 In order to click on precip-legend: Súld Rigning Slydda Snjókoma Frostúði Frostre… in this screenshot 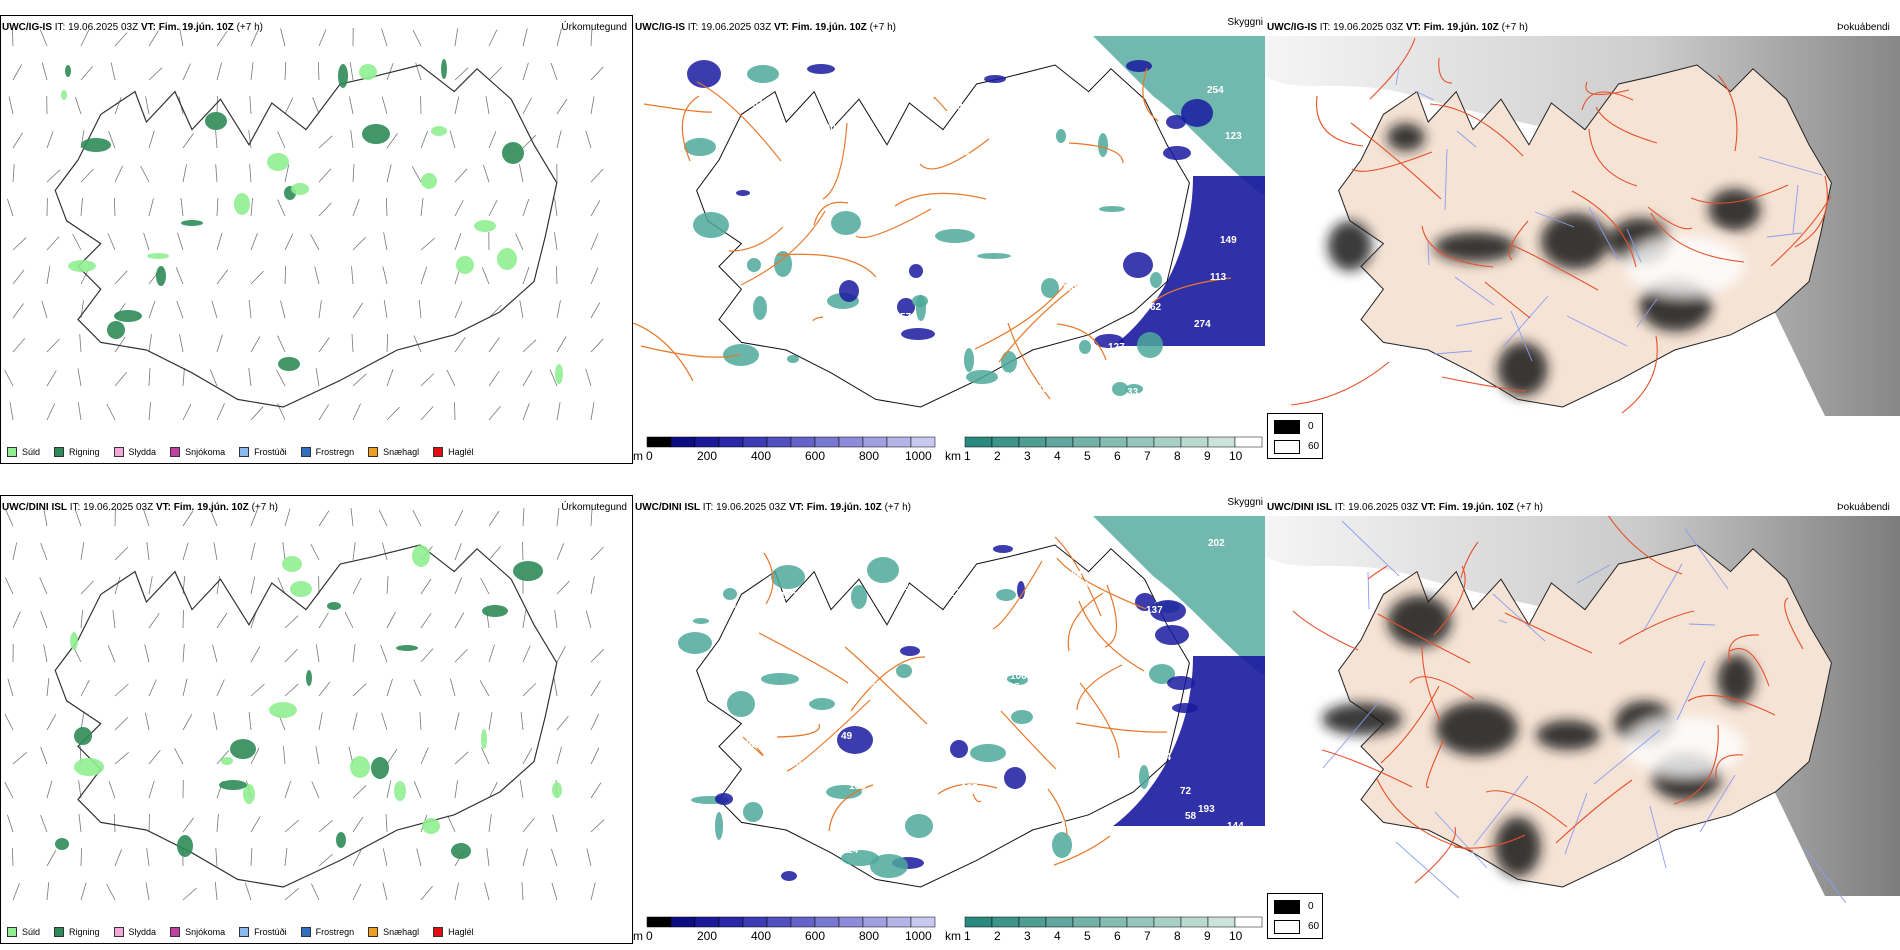, I will do `click(240, 452)`.